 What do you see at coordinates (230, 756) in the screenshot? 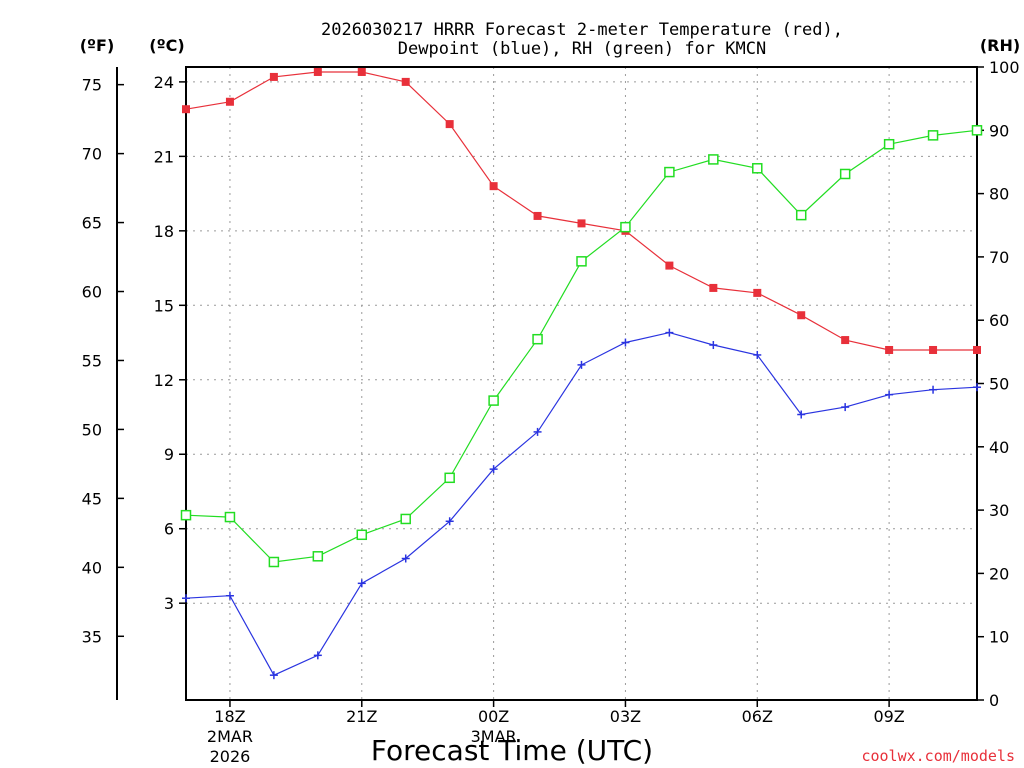
I see `x-tick-year-label: 2026` at bounding box center [230, 756].